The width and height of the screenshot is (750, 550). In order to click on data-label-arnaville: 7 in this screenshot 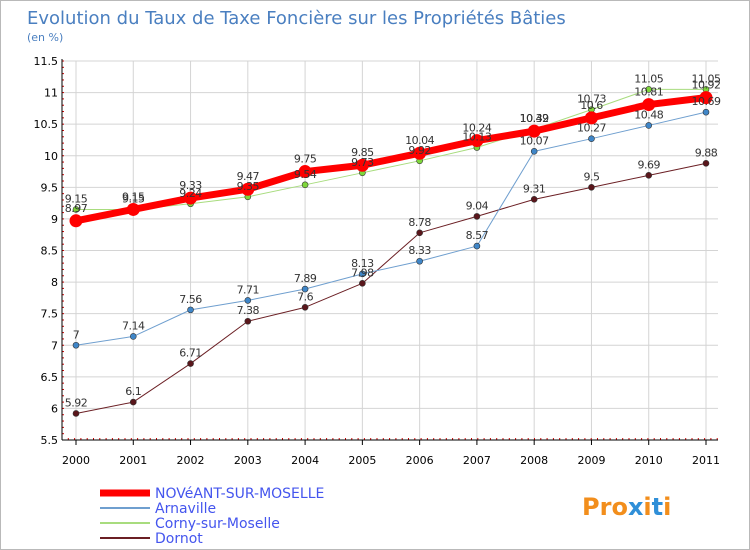, I will do `click(76, 334)`.